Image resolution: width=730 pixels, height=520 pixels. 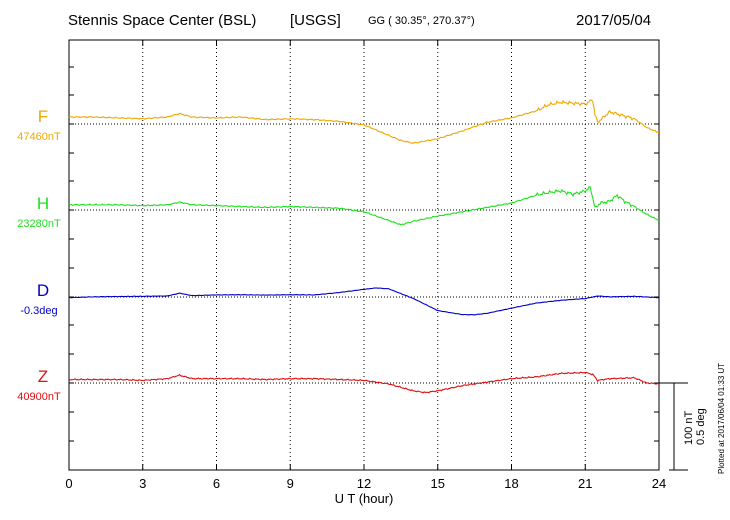 What do you see at coordinates (39, 397) in the screenshot?
I see `baseline-z: 40900nT` at bounding box center [39, 397].